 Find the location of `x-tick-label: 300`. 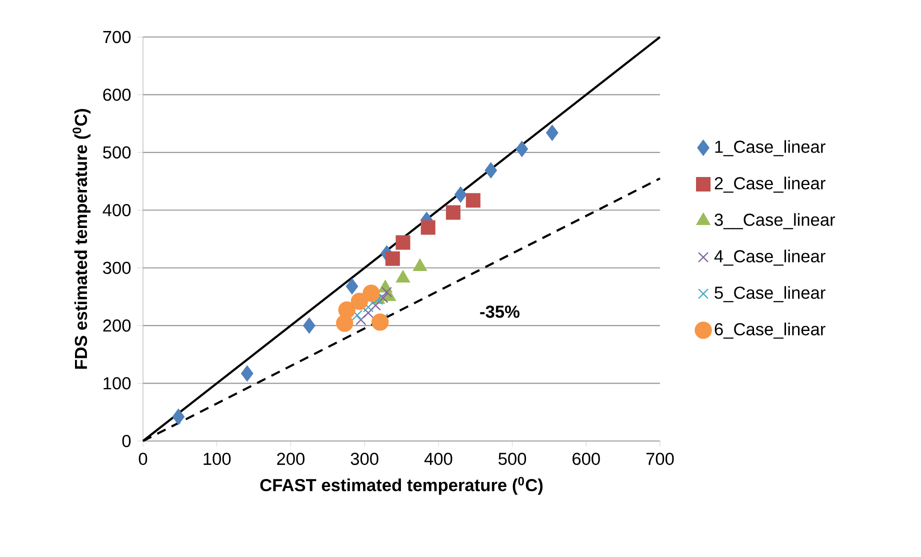

x-tick-label: 300 is located at coordinates (364, 459).